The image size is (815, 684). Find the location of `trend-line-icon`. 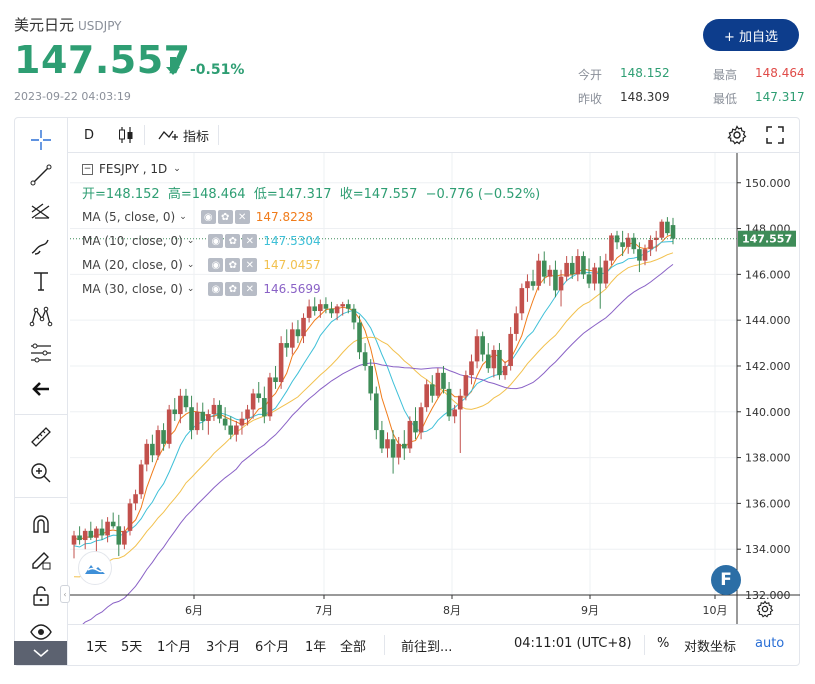

trend-line-icon is located at coordinates (41, 175).